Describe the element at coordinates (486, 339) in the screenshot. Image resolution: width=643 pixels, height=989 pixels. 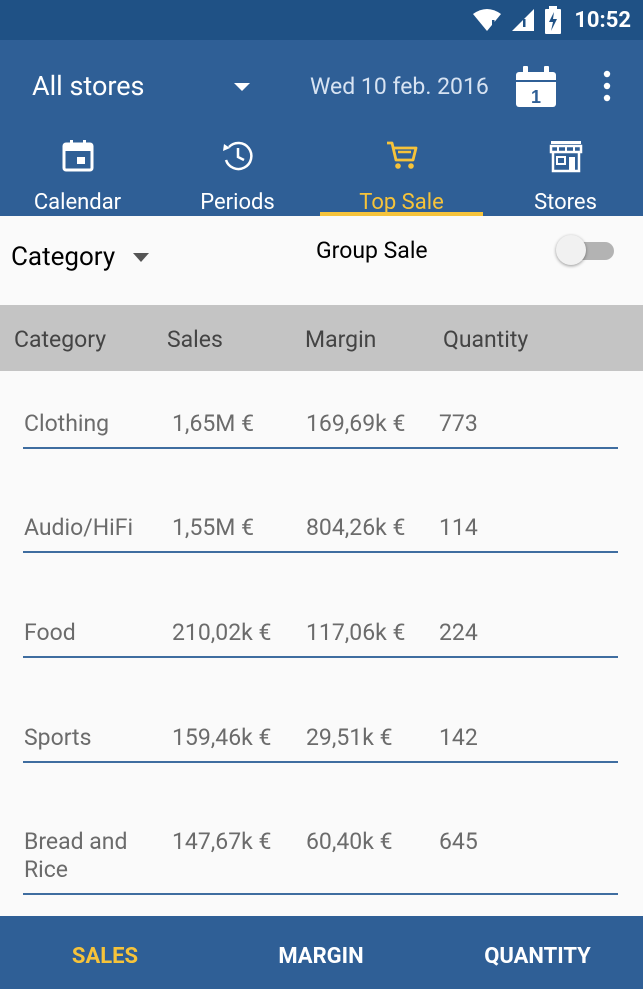
I see `column-header-quantity: Quantity` at that location.